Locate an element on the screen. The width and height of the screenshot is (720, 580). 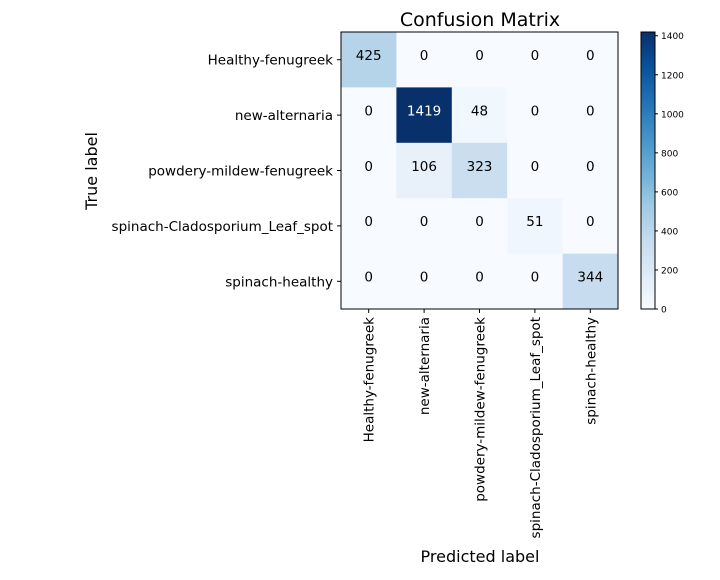
y-tick-label-0: Healthy-fenugreek is located at coordinates (271, 61).